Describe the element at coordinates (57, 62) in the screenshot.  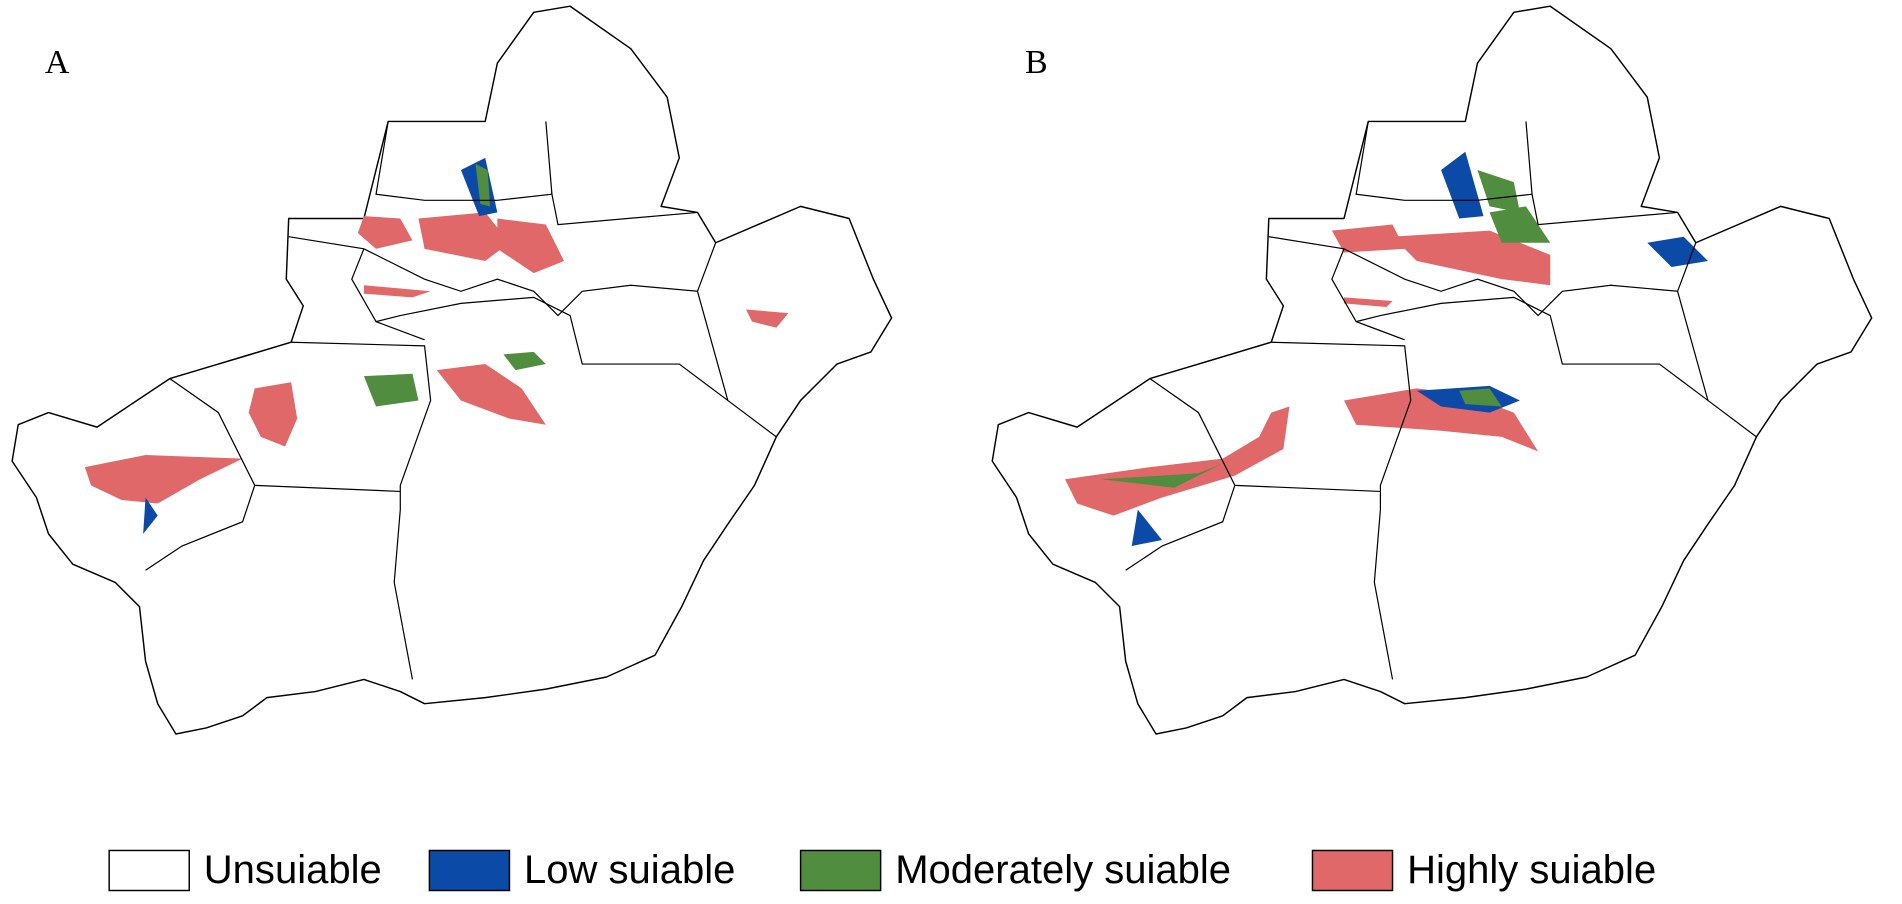
I see `panel-label: A` at that location.